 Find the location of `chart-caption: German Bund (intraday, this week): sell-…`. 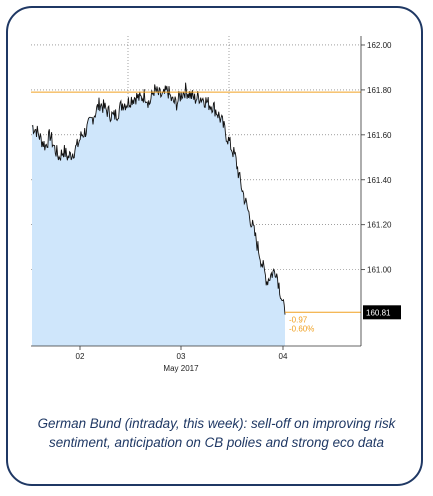

chart-caption: German Bund (intraday, this week): sell-… is located at coordinates (216, 433).